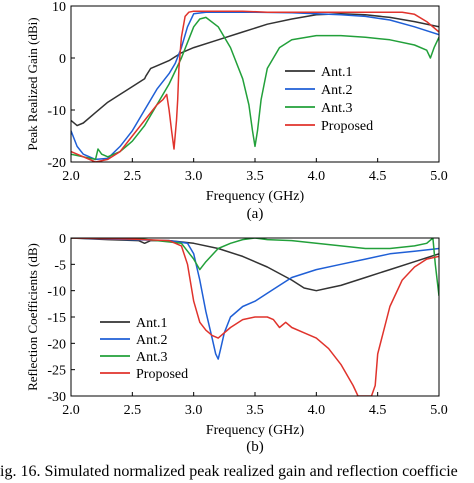 The width and height of the screenshot is (474, 483). What do you see at coordinates (32, 317) in the screenshot?
I see `y-axis-label: Reflection Coefficients (dB)` at bounding box center [32, 317].